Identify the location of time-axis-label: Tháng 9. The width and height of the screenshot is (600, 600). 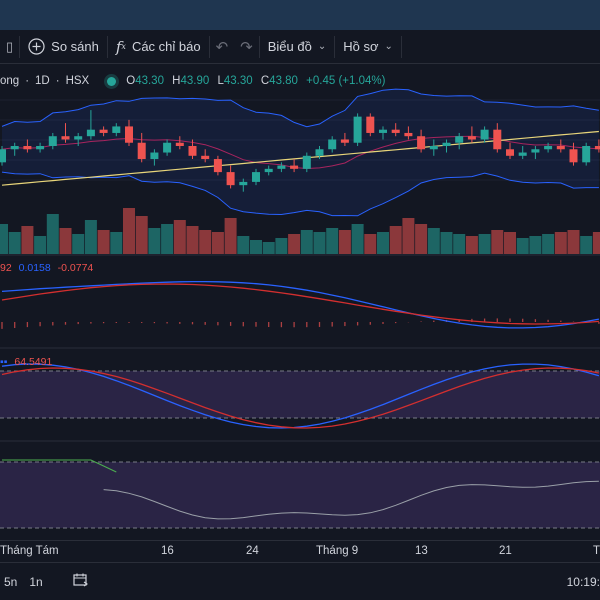
(337, 551).